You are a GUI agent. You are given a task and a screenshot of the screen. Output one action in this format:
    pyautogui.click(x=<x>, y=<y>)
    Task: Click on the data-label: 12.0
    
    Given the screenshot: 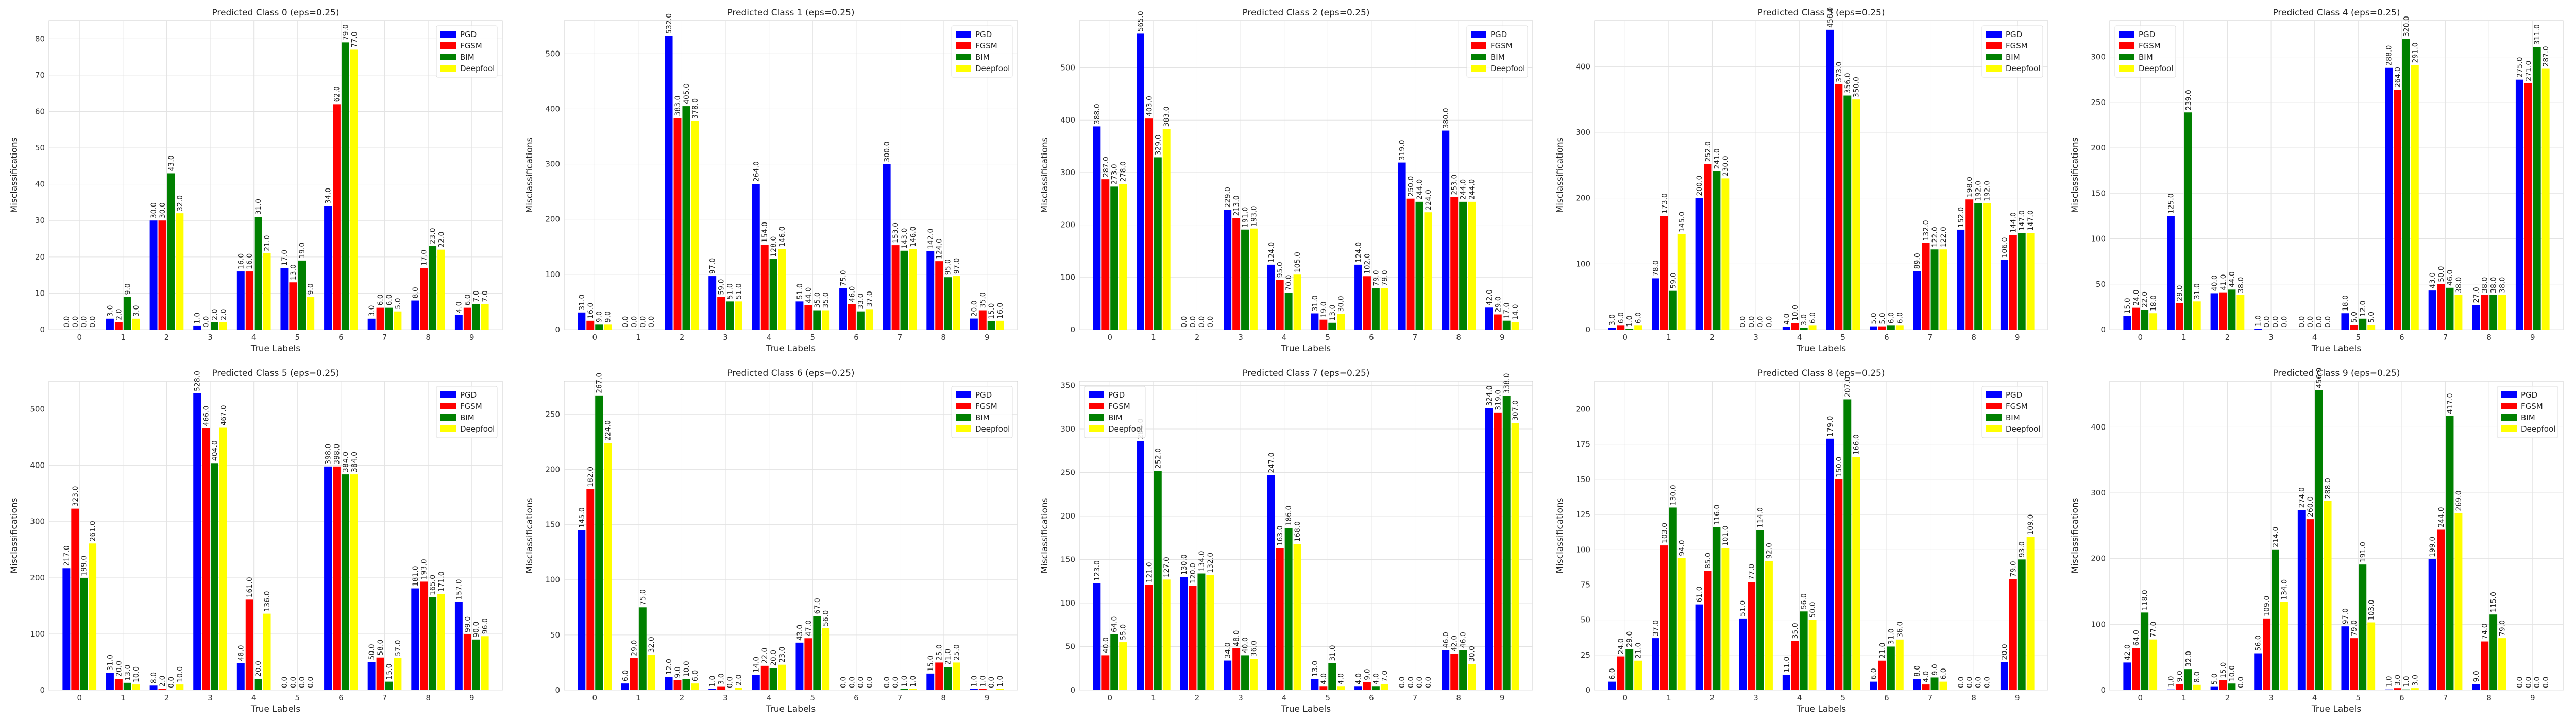 What is the action you would take?
    pyautogui.click(x=2363, y=309)
    